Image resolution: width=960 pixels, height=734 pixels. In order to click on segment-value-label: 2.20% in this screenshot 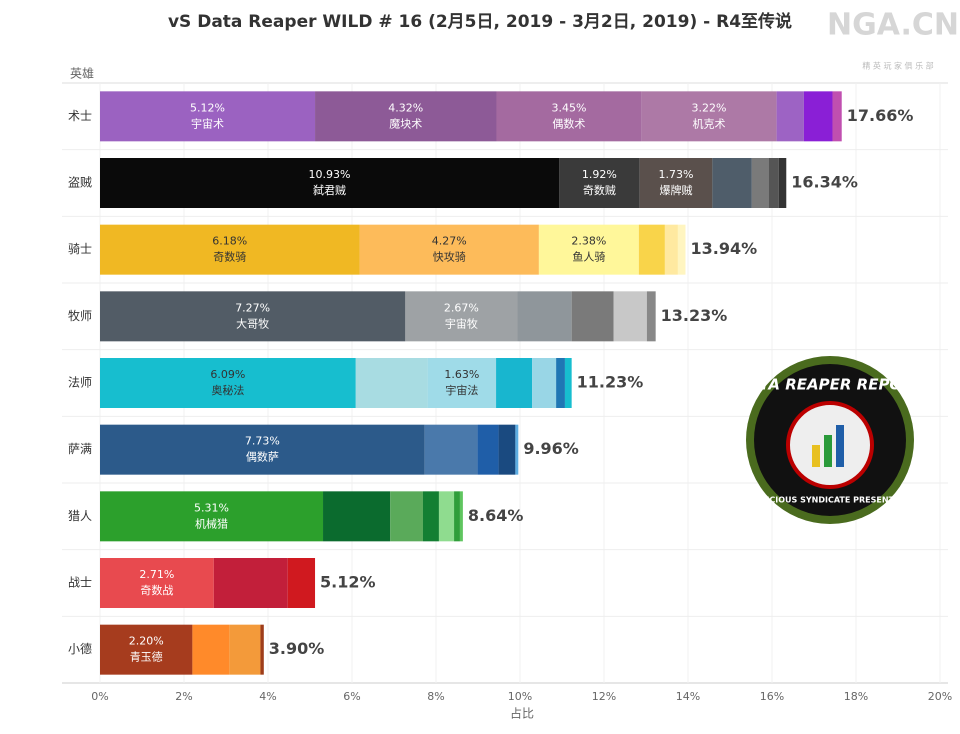, I will do `click(146, 641)`.